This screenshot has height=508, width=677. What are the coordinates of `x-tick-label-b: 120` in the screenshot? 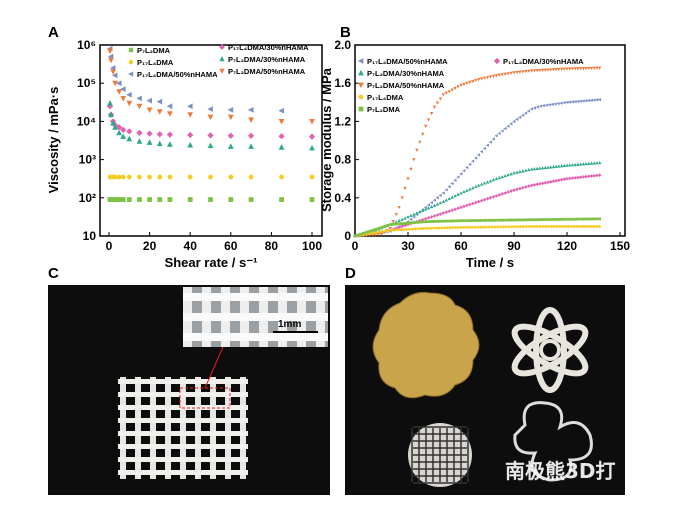 It's located at (567, 246).